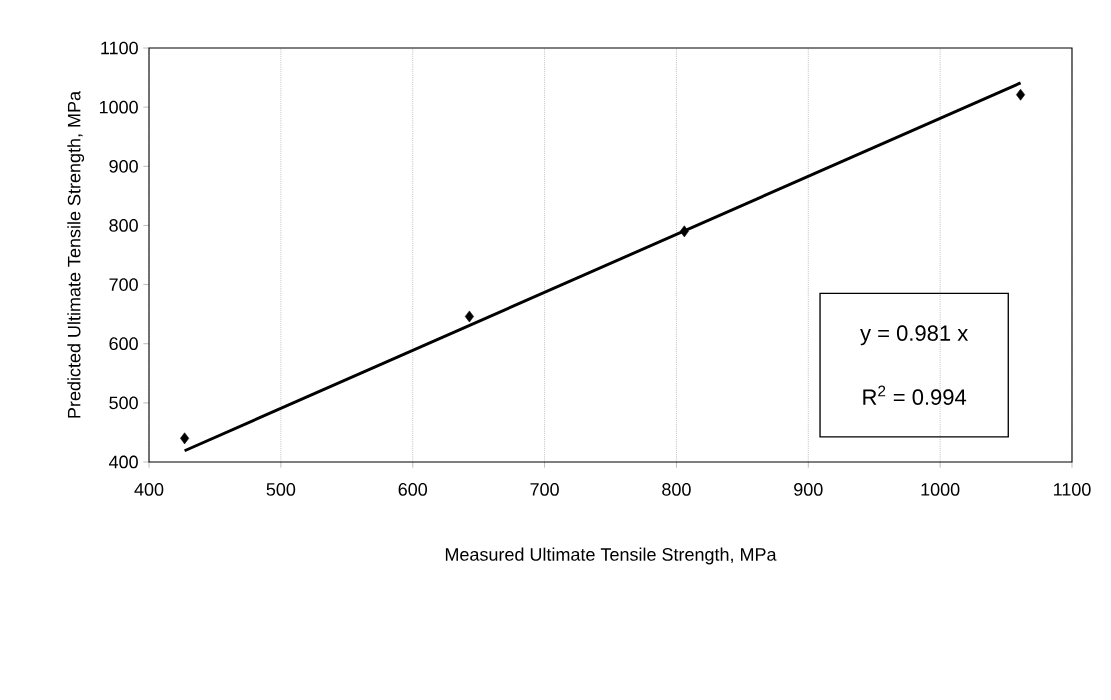  I want to click on x-tick-label: 1000, so click(940, 489).